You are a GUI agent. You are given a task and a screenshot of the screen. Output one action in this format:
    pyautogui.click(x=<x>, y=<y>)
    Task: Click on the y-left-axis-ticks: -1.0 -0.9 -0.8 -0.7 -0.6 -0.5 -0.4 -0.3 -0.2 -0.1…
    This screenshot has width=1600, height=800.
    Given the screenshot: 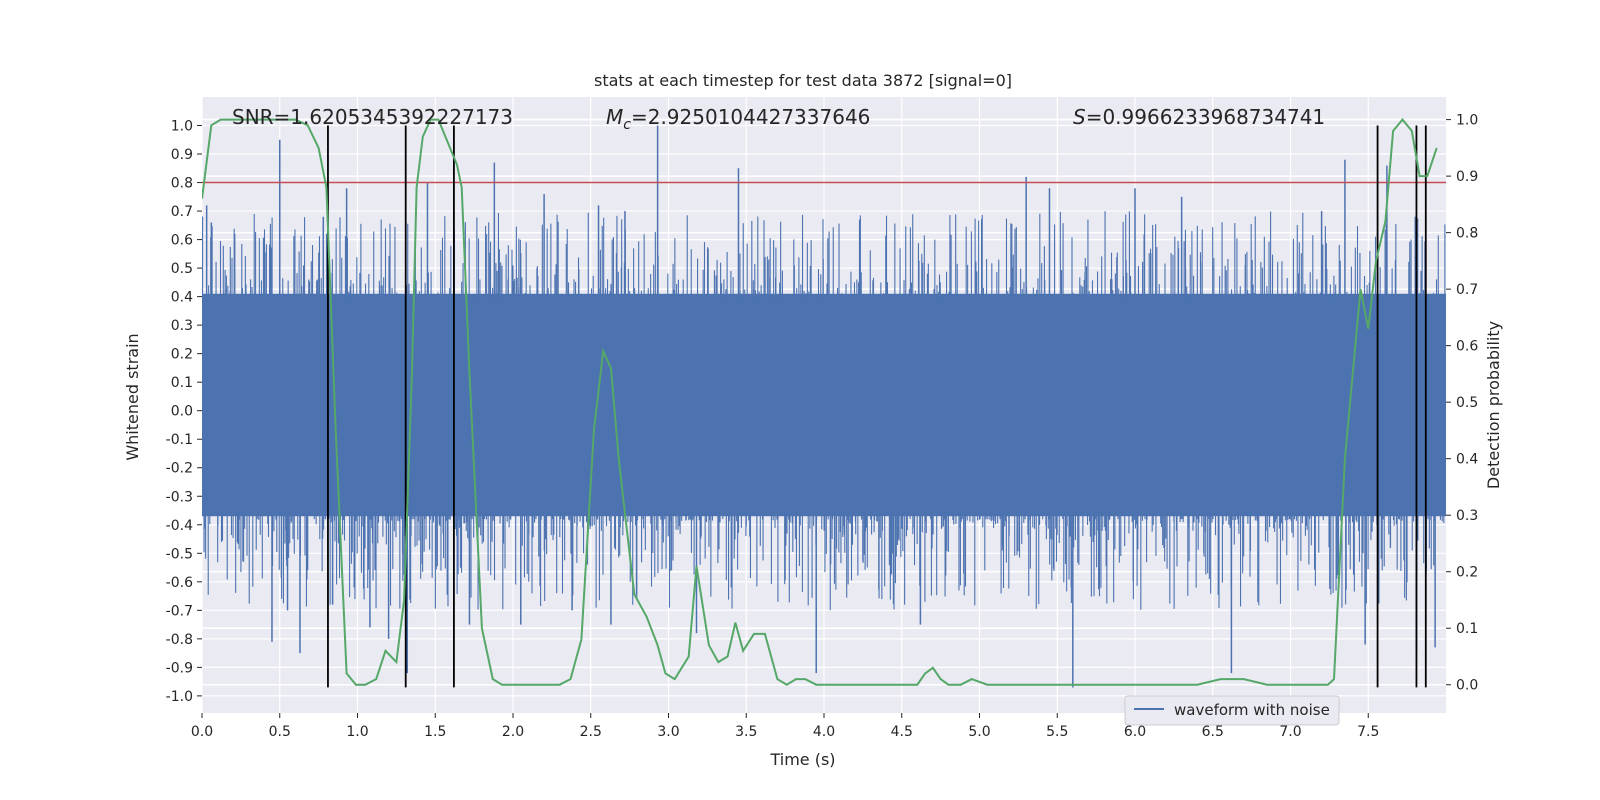 What is the action you would take?
    pyautogui.click(x=184, y=412)
    